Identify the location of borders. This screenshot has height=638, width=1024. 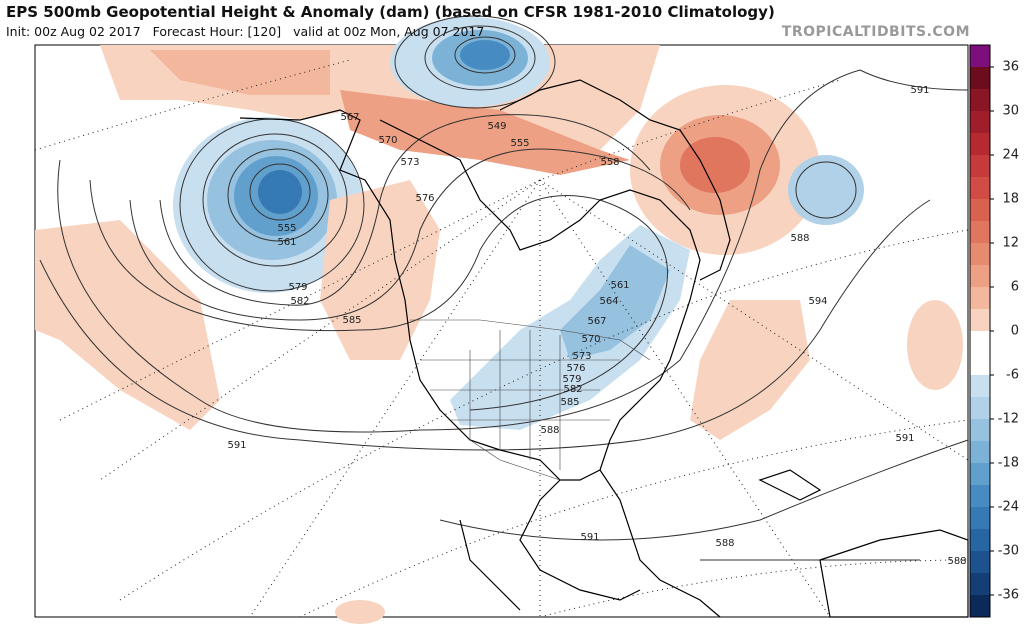
(530, 400).